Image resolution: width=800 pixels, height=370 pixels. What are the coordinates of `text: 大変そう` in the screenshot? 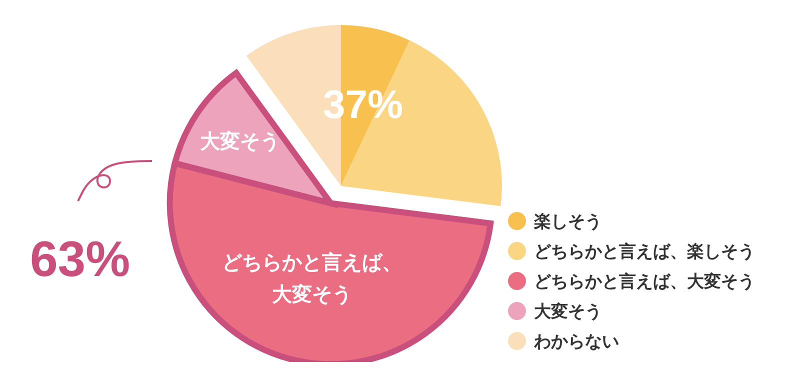 It's located at (240, 141).